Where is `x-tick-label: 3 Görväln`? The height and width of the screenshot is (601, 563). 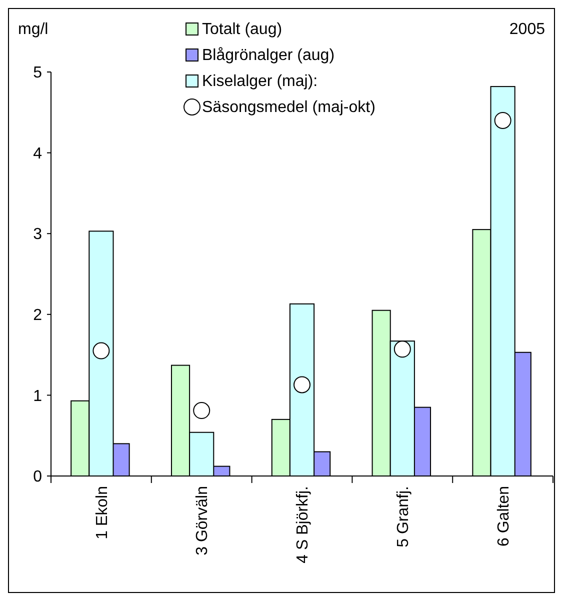
x-tick-label: 3 Görväln is located at coordinates (203, 521).